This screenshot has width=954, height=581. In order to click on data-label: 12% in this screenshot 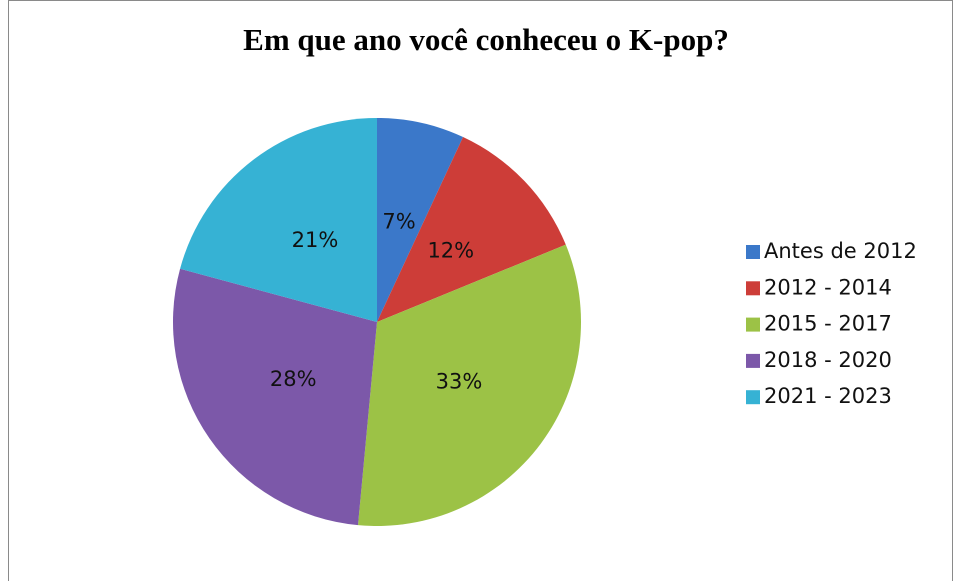, I will do `click(450, 251)`.